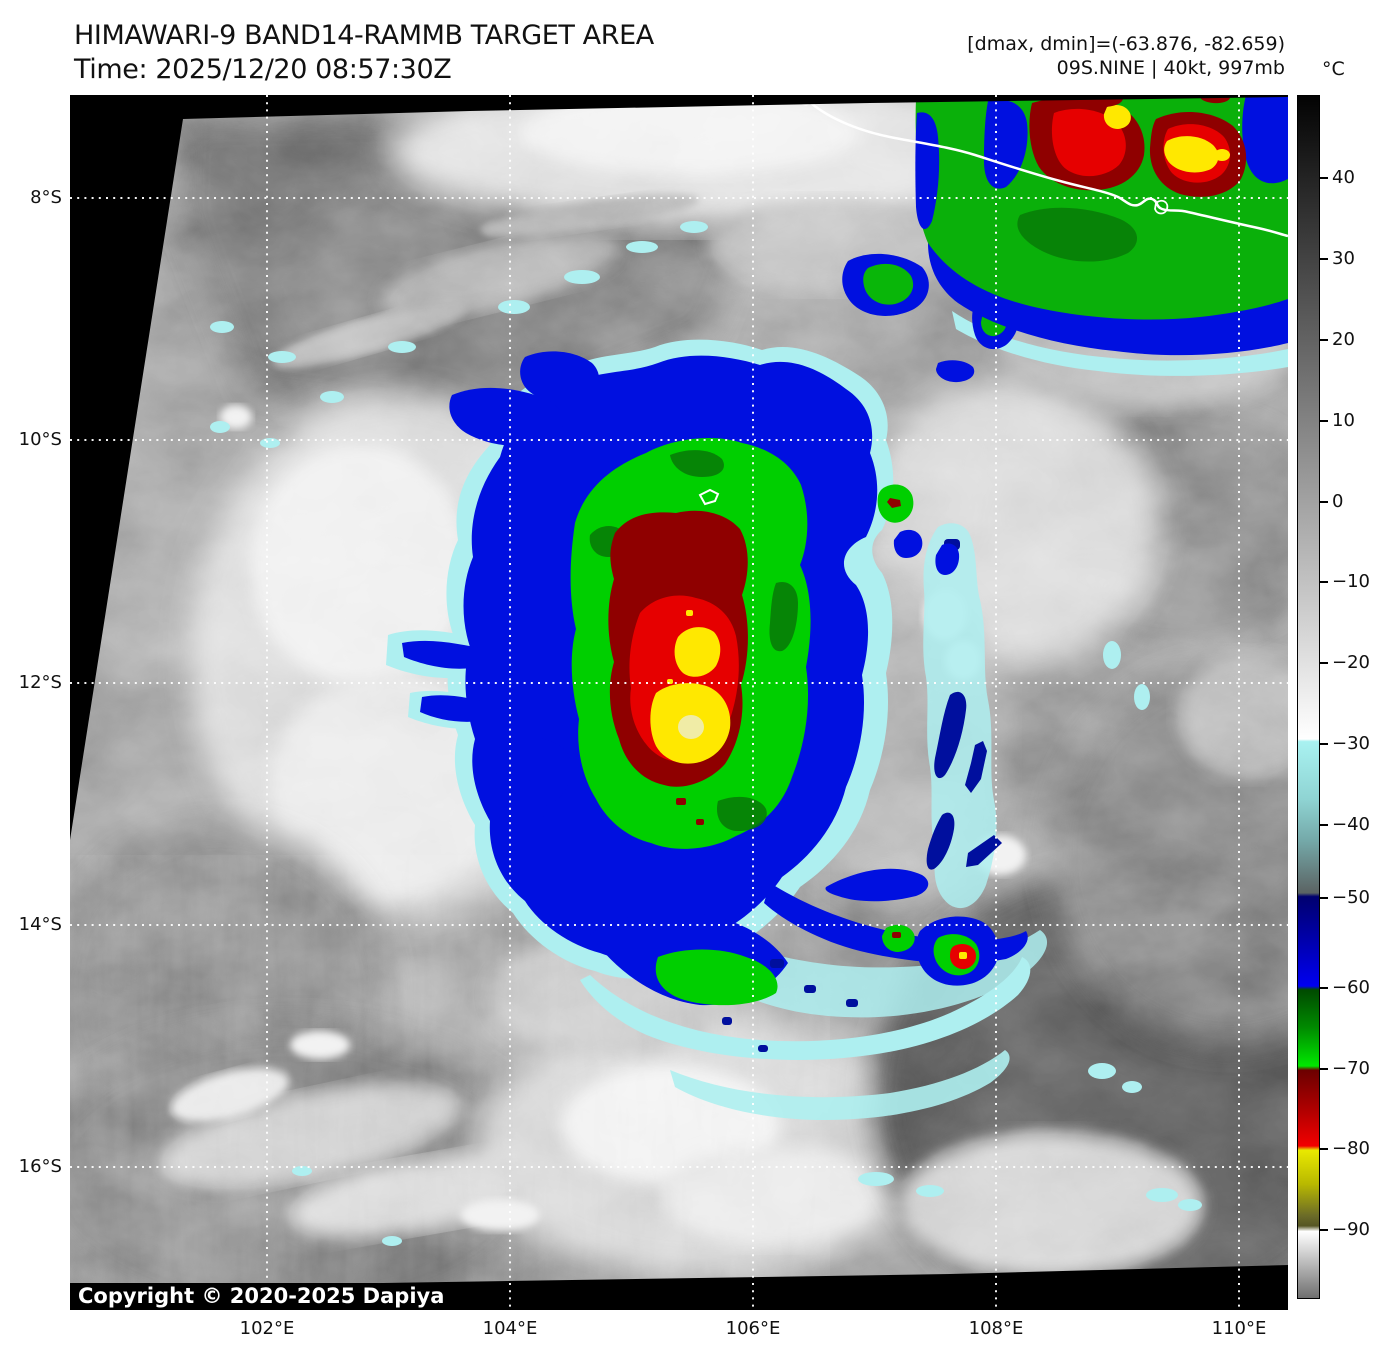 The width and height of the screenshot is (1388, 1359). What do you see at coordinates (753, 1328) in the screenshot?
I see `lon-label: 106°E` at bounding box center [753, 1328].